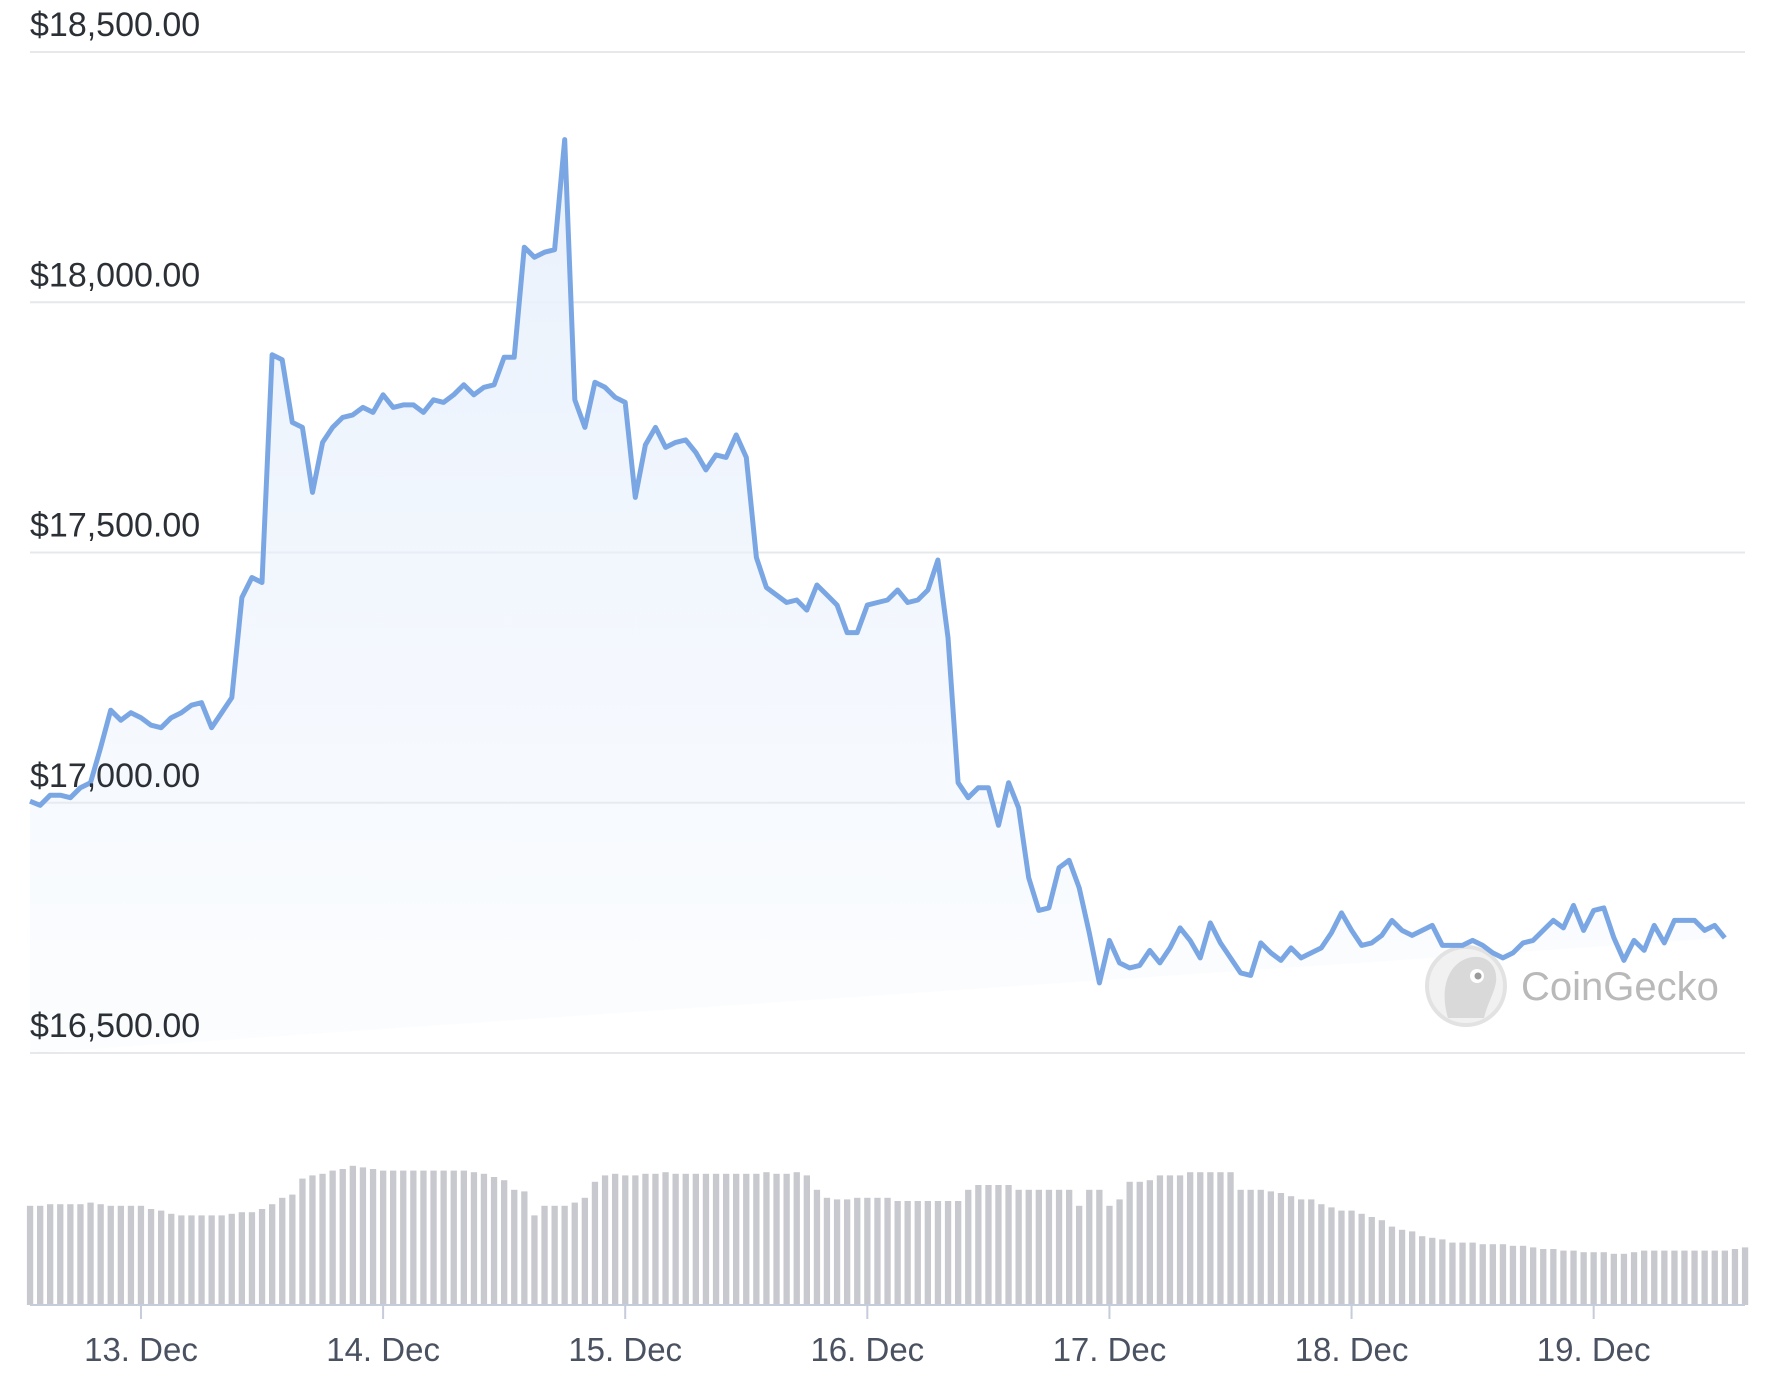 This screenshot has width=1774, height=1389. I want to click on x-tick-label: 17. Dec, so click(1110, 1349).